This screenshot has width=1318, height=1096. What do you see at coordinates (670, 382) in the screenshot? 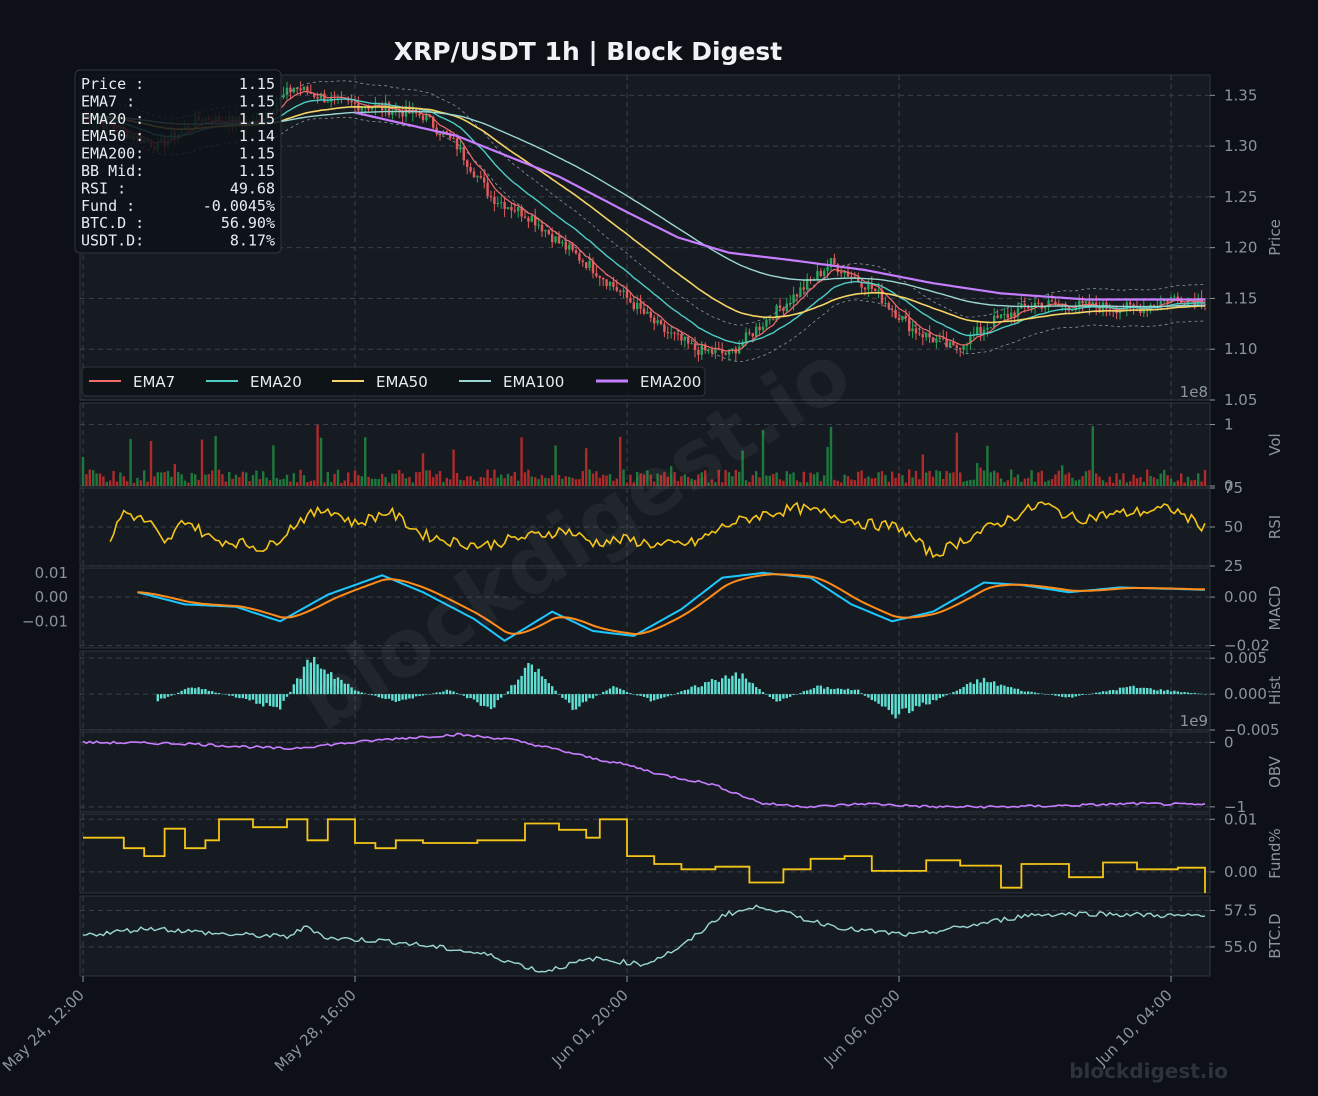
I see `legend-label: EMA200` at bounding box center [670, 382].